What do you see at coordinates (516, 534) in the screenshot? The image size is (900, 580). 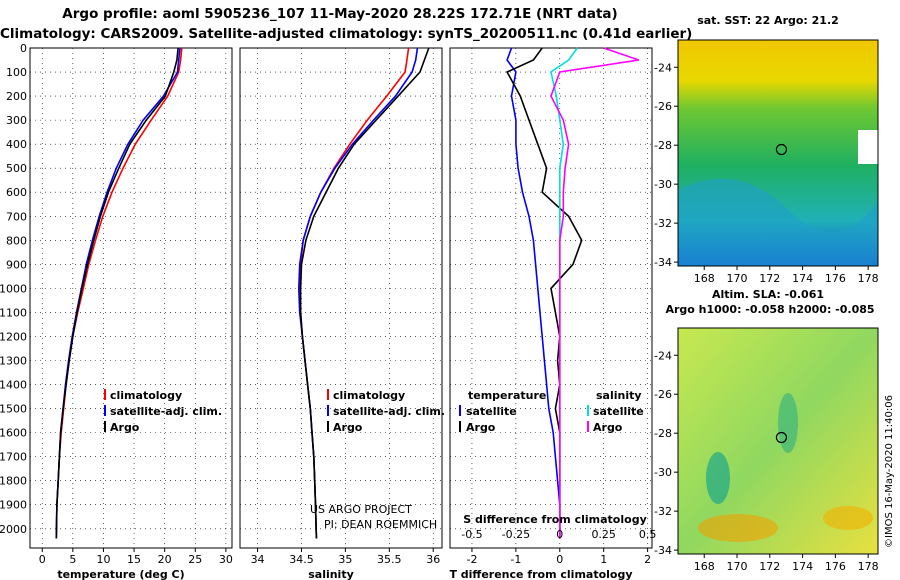 I see `secondary-tick-label: -0.25` at bounding box center [516, 534].